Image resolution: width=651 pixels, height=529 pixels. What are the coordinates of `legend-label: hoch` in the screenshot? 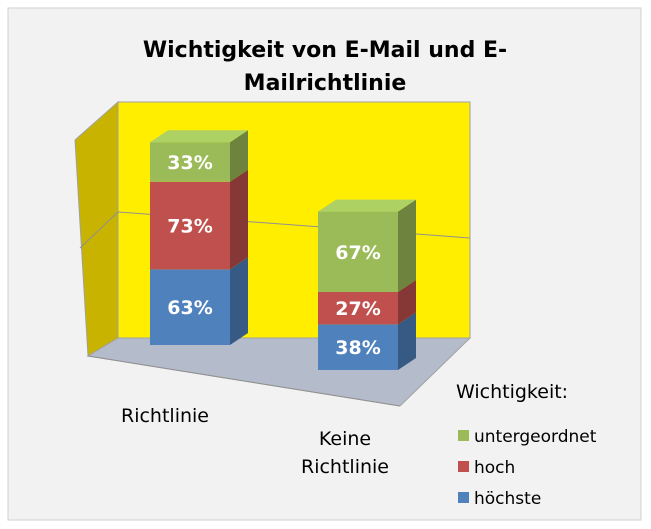 It's located at (494, 468).